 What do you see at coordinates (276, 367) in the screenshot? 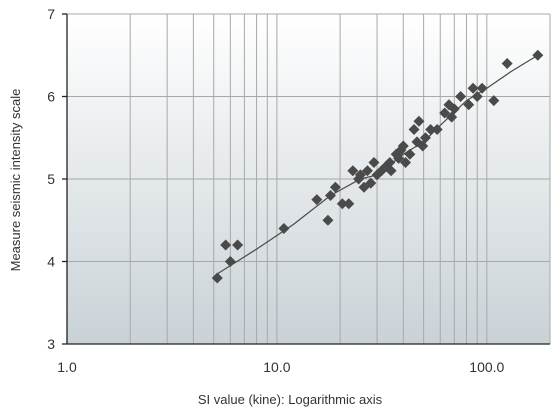
I see `x-tick-label: 10.0` at bounding box center [276, 367].